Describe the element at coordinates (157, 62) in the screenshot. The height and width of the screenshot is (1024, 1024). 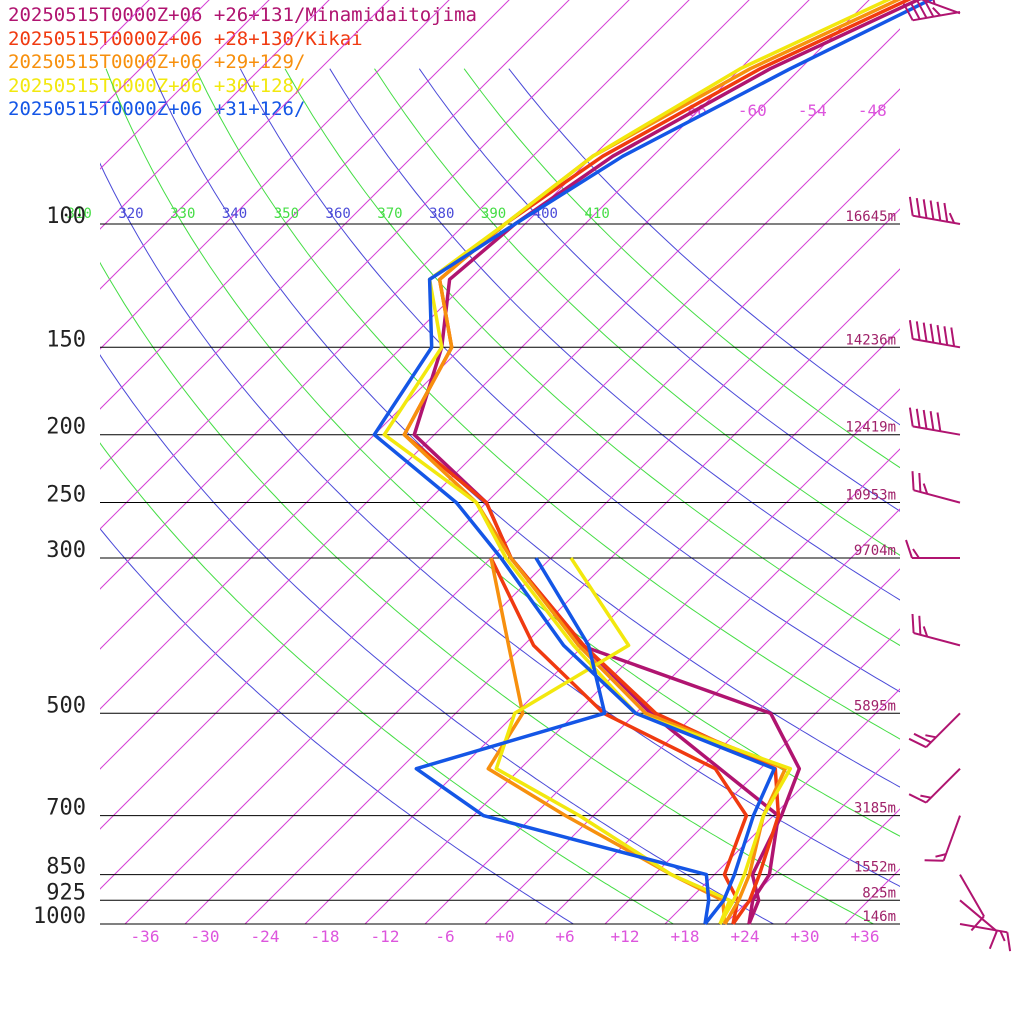
I see `legend-entry-29-129: 20250515T0000Z+06 +29+129/` at that location.